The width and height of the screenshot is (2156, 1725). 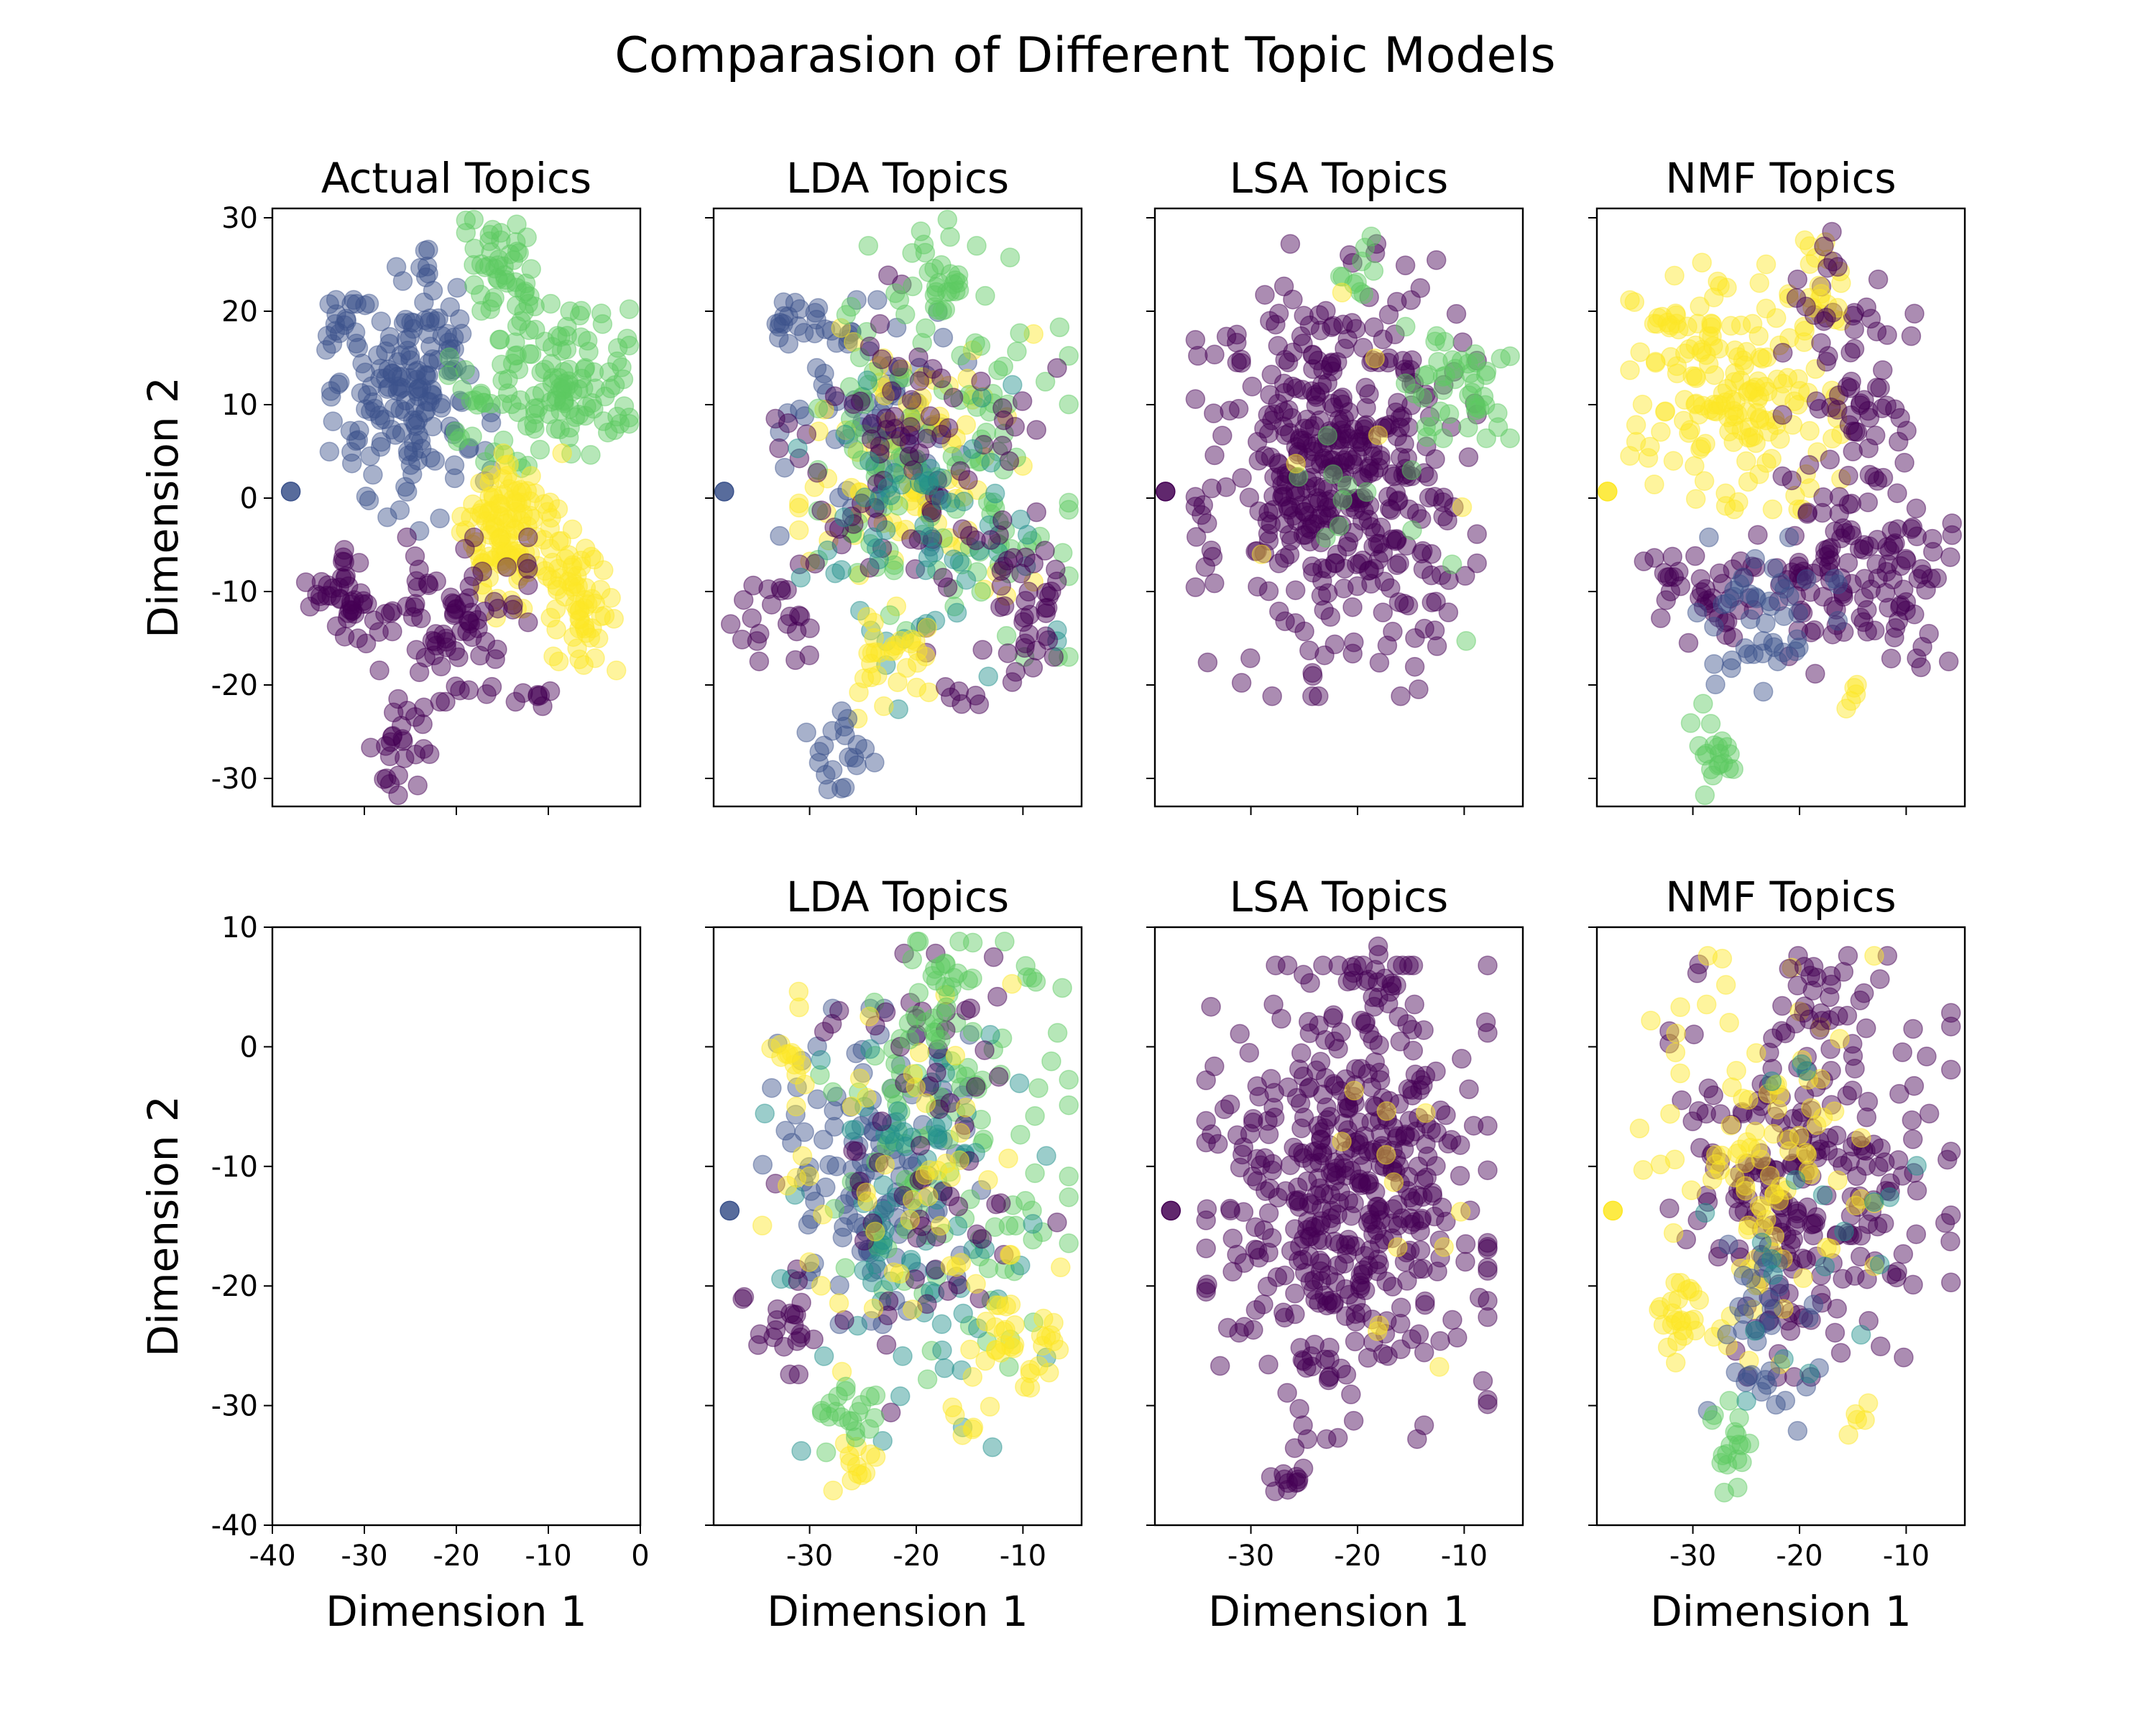 I want to click on panel-title: LDA Topics, so click(x=897, y=897).